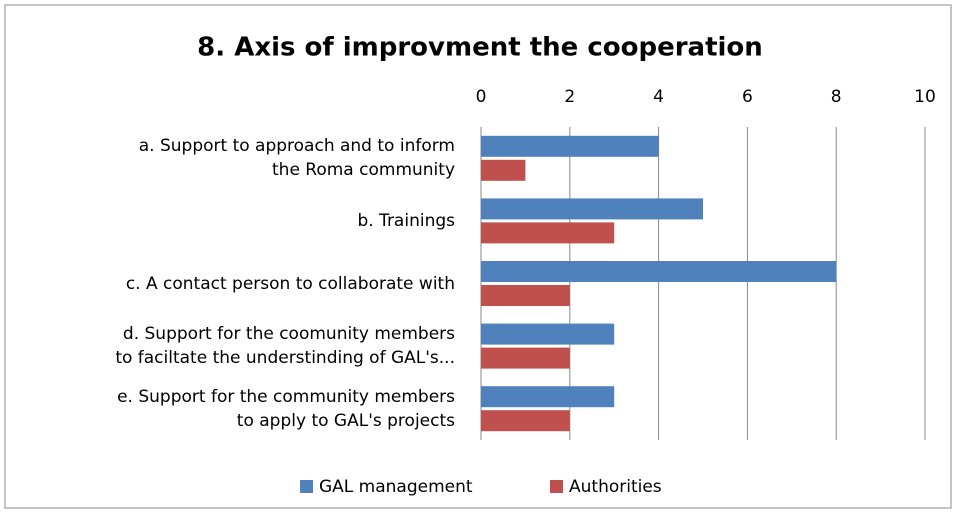  What do you see at coordinates (406, 220) in the screenshot?
I see `y-tick-label: b. Trainings` at bounding box center [406, 220].